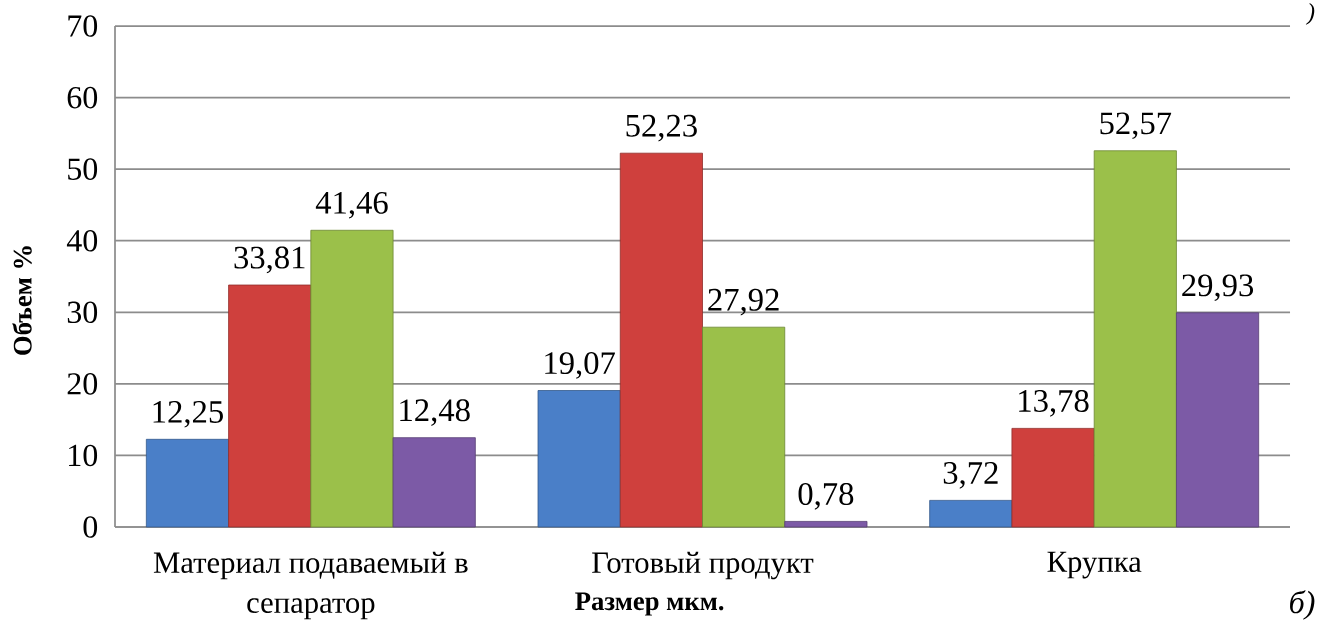 This screenshot has height=632, width=1331. I want to click on data-label: 0,78, so click(826, 496).